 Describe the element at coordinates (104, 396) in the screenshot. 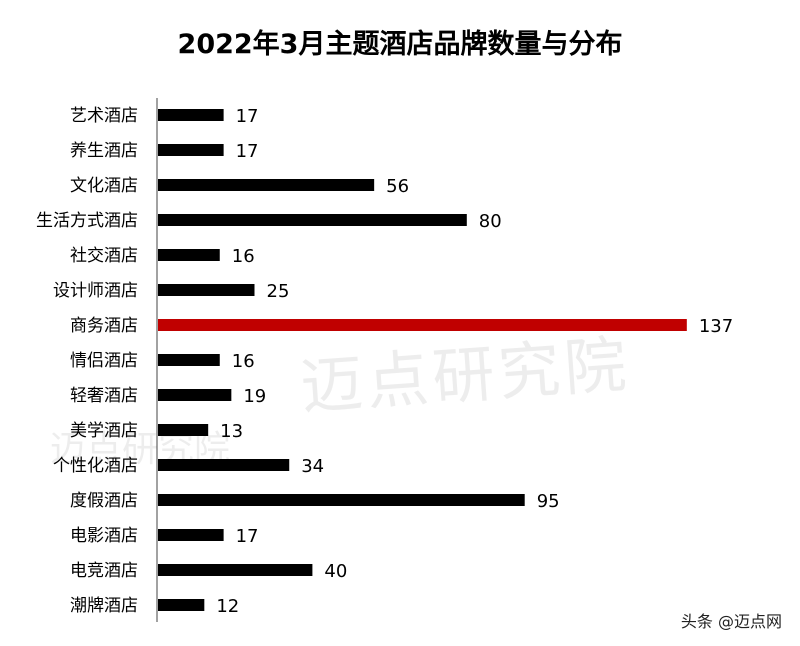

I see `category-label: 轻奢酒店` at that location.